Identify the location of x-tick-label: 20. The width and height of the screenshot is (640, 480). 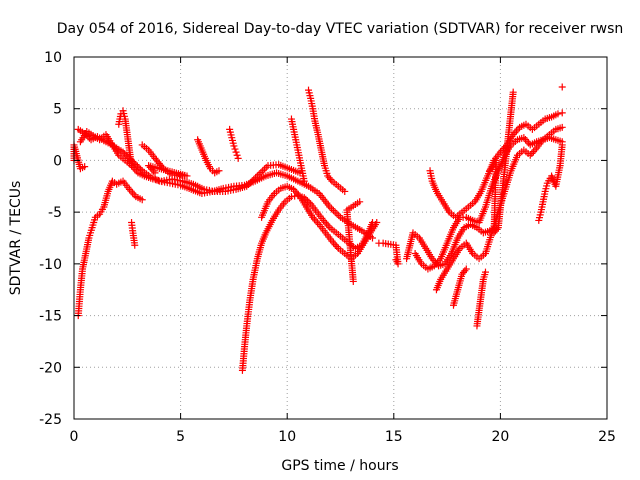
(500, 437).